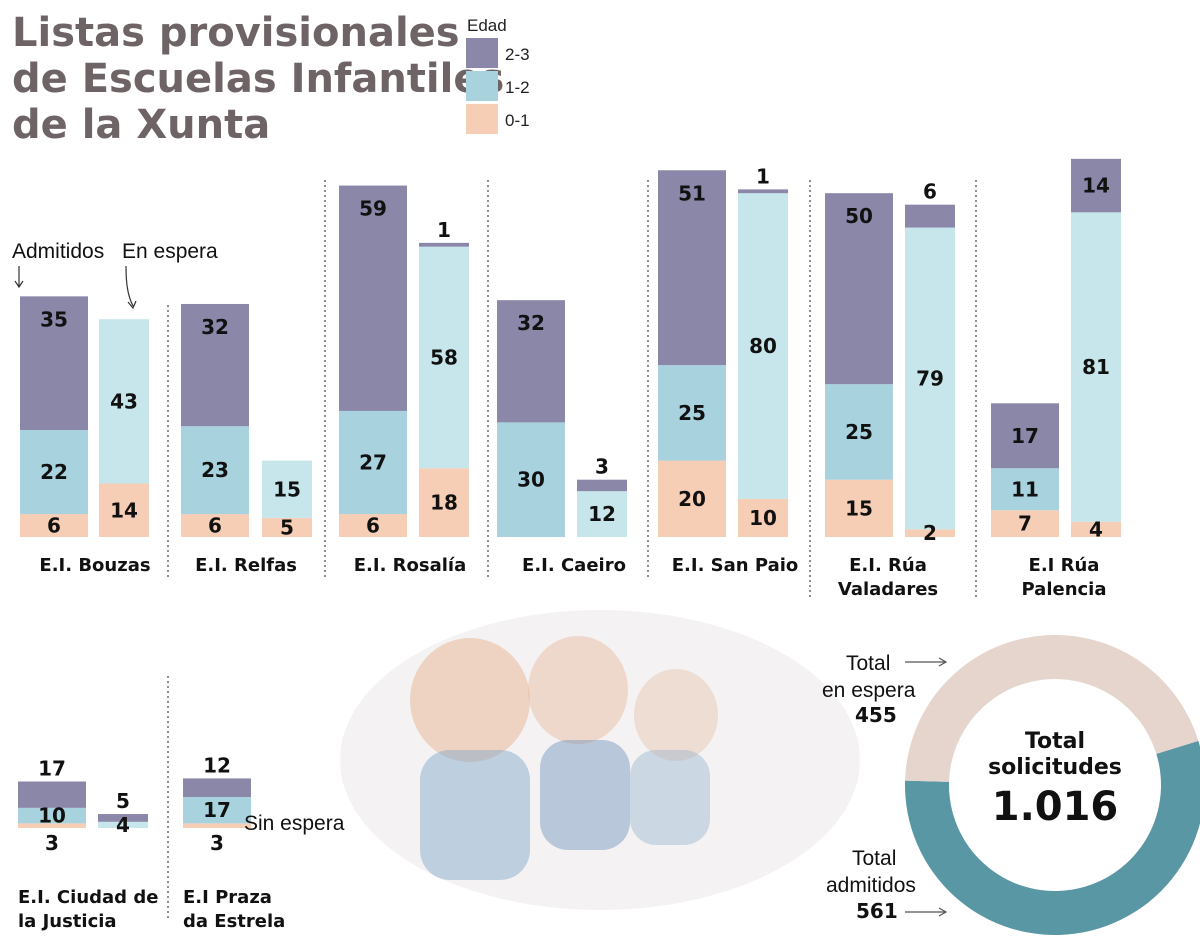 The width and height of the screenshot is (1200, 937). What do you see at coordinates (1052, 708) in the screenshot?
I see `donut-slice-en-espera` at bounding box center [1052, 708].